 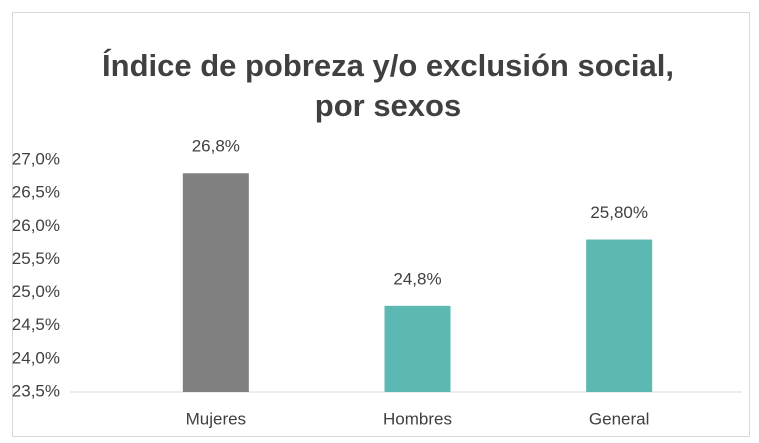 What do you see at coordinates (417, 418) in the screenshot?
I see `x-tick-label: Hombres` at bounding box center [417, 418].